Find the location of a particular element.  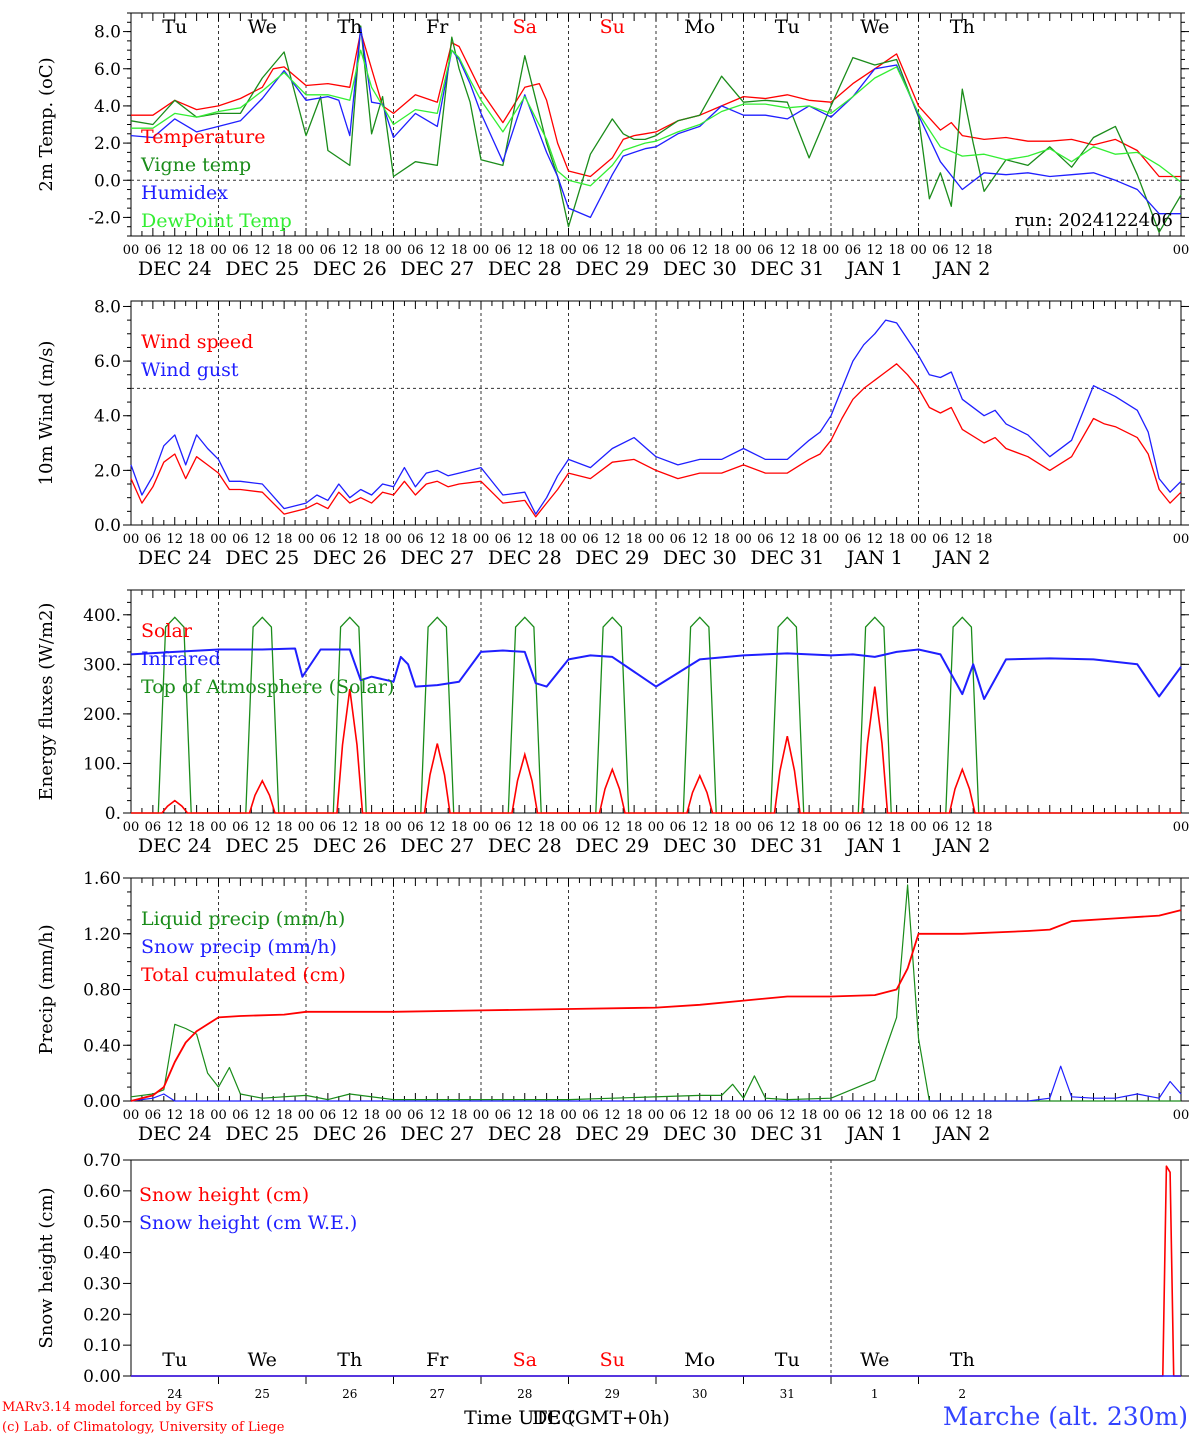

legend-entry: Snow height (cm W.E.) is located at coordinates (248, 1223).